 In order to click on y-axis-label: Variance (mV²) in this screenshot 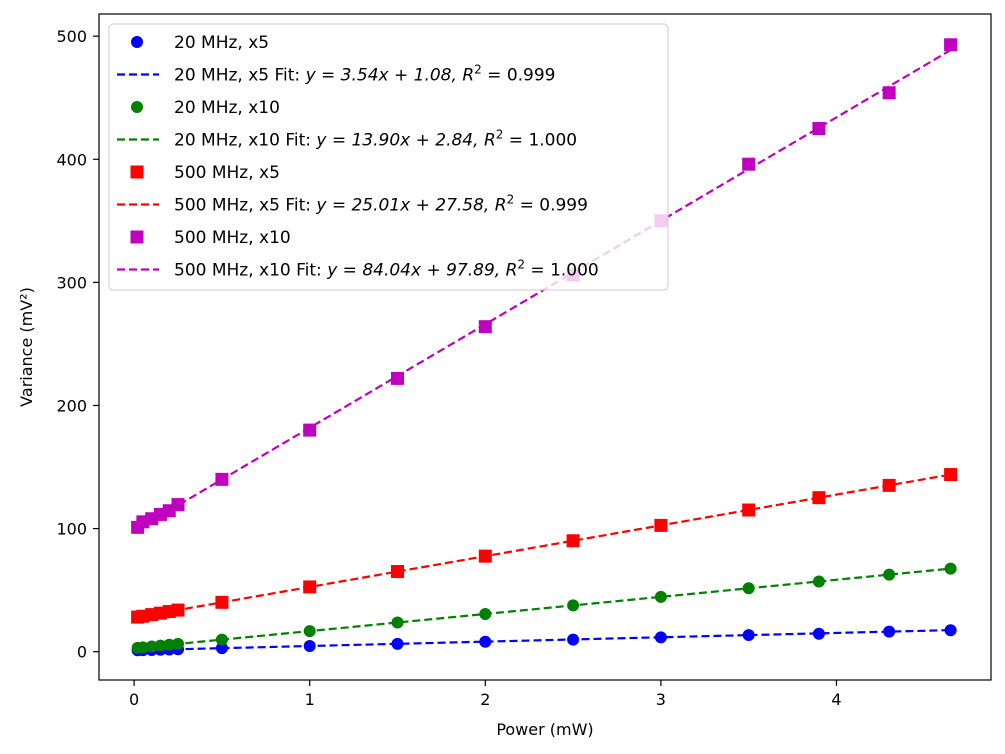, I will do `click(26, 347)`.